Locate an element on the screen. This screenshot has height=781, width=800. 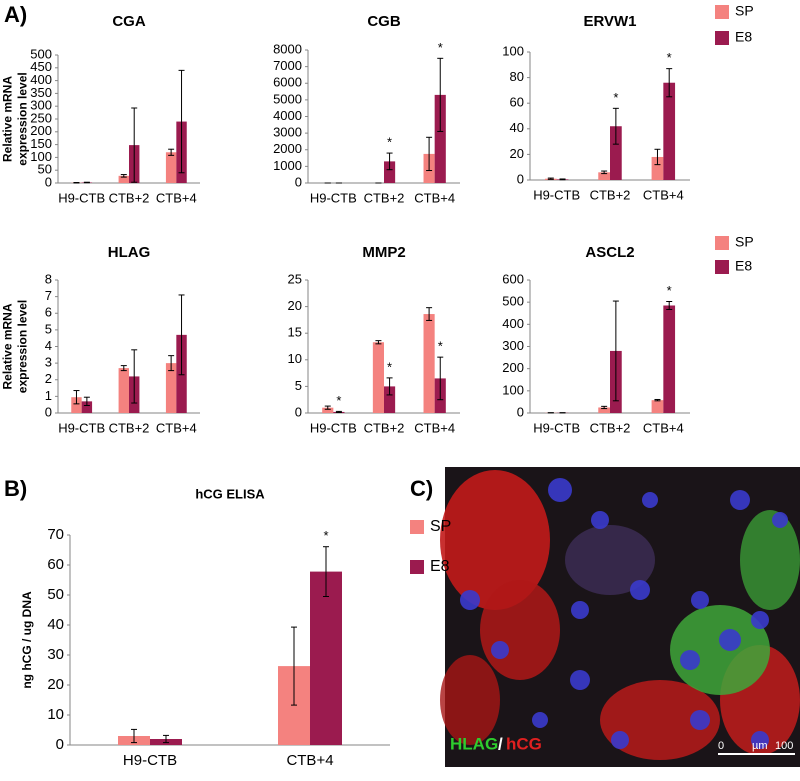
chart-title: ASCL2 is located at coordinates (609, 252).